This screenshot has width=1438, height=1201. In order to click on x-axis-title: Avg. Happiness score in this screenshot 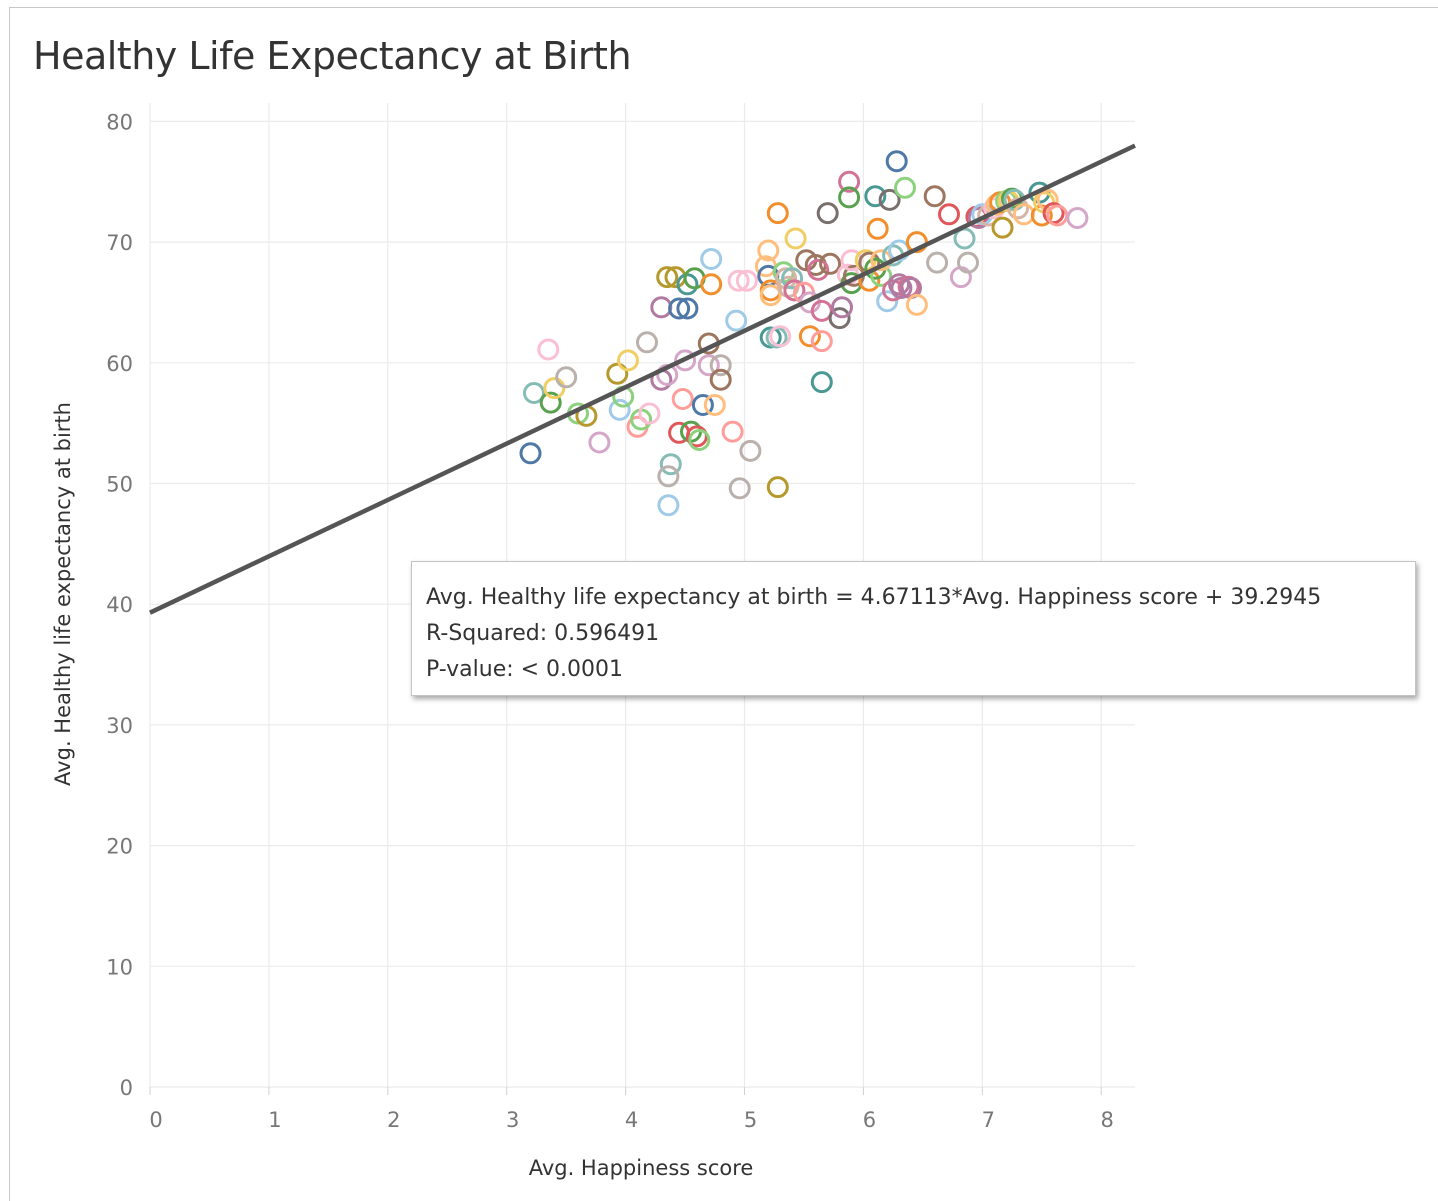, I will do `click(641, 1168)`.